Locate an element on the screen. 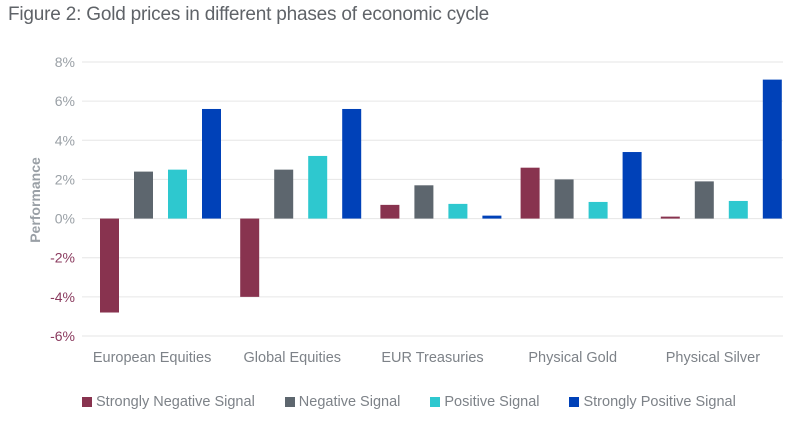 The height and width of the screenshot is (424, 799). y-axis-label: Performance is located at coordinates (35, 200).